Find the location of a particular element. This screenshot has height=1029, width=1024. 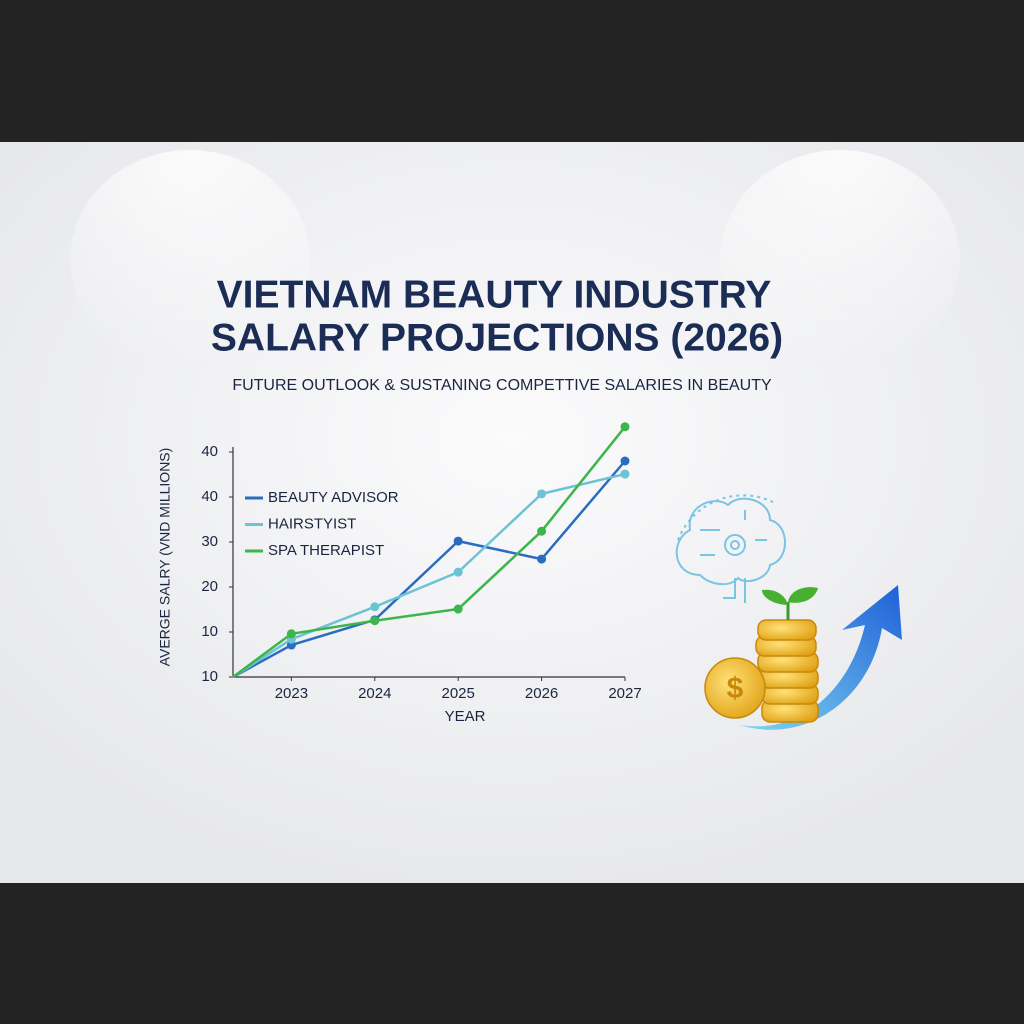

x-tick-label: 2026 is located at coordinates (541, 693).